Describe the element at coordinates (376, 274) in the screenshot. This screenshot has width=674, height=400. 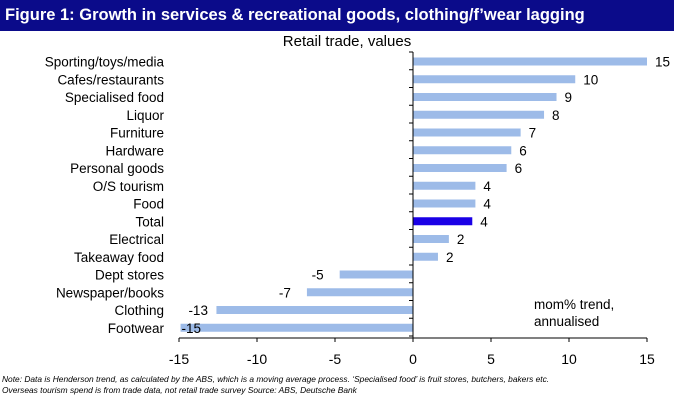
I see `bar-dept-stores` at that location.